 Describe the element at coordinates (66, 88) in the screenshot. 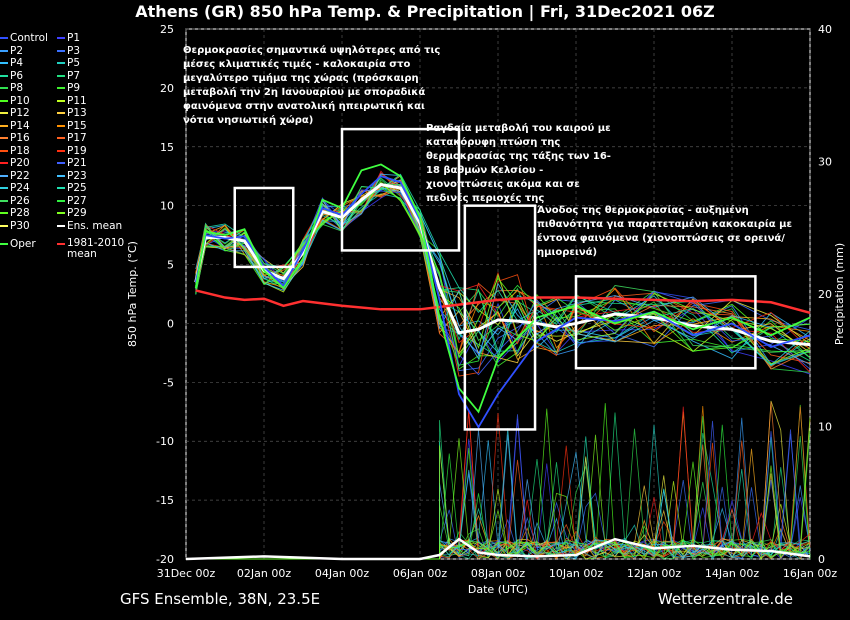

I see `legend-row: P8 P9` at that location.